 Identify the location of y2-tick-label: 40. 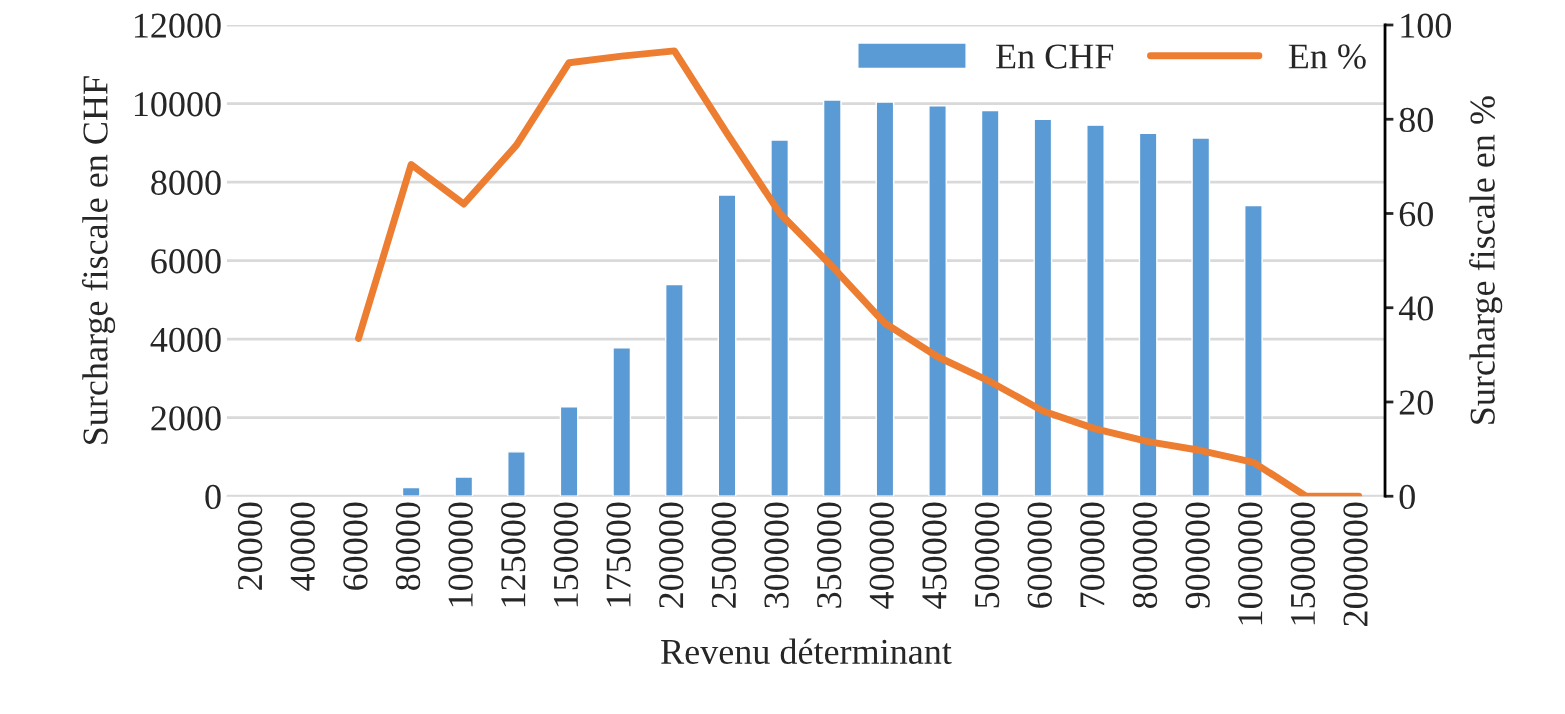
(1415, 308).